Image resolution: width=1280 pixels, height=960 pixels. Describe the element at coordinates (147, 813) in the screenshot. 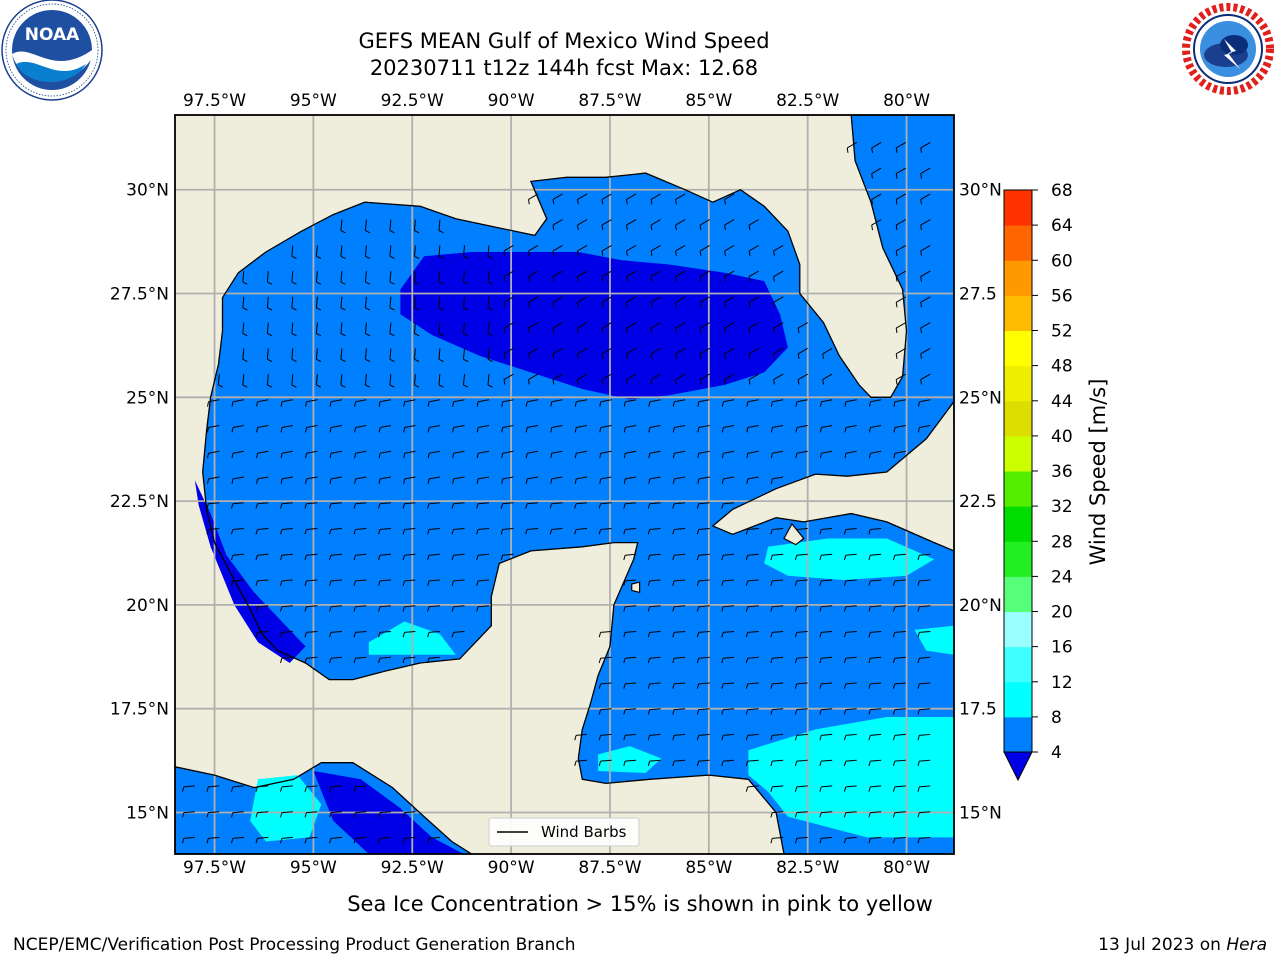

I see `lat-tick-label-left: 15°N` at that location.